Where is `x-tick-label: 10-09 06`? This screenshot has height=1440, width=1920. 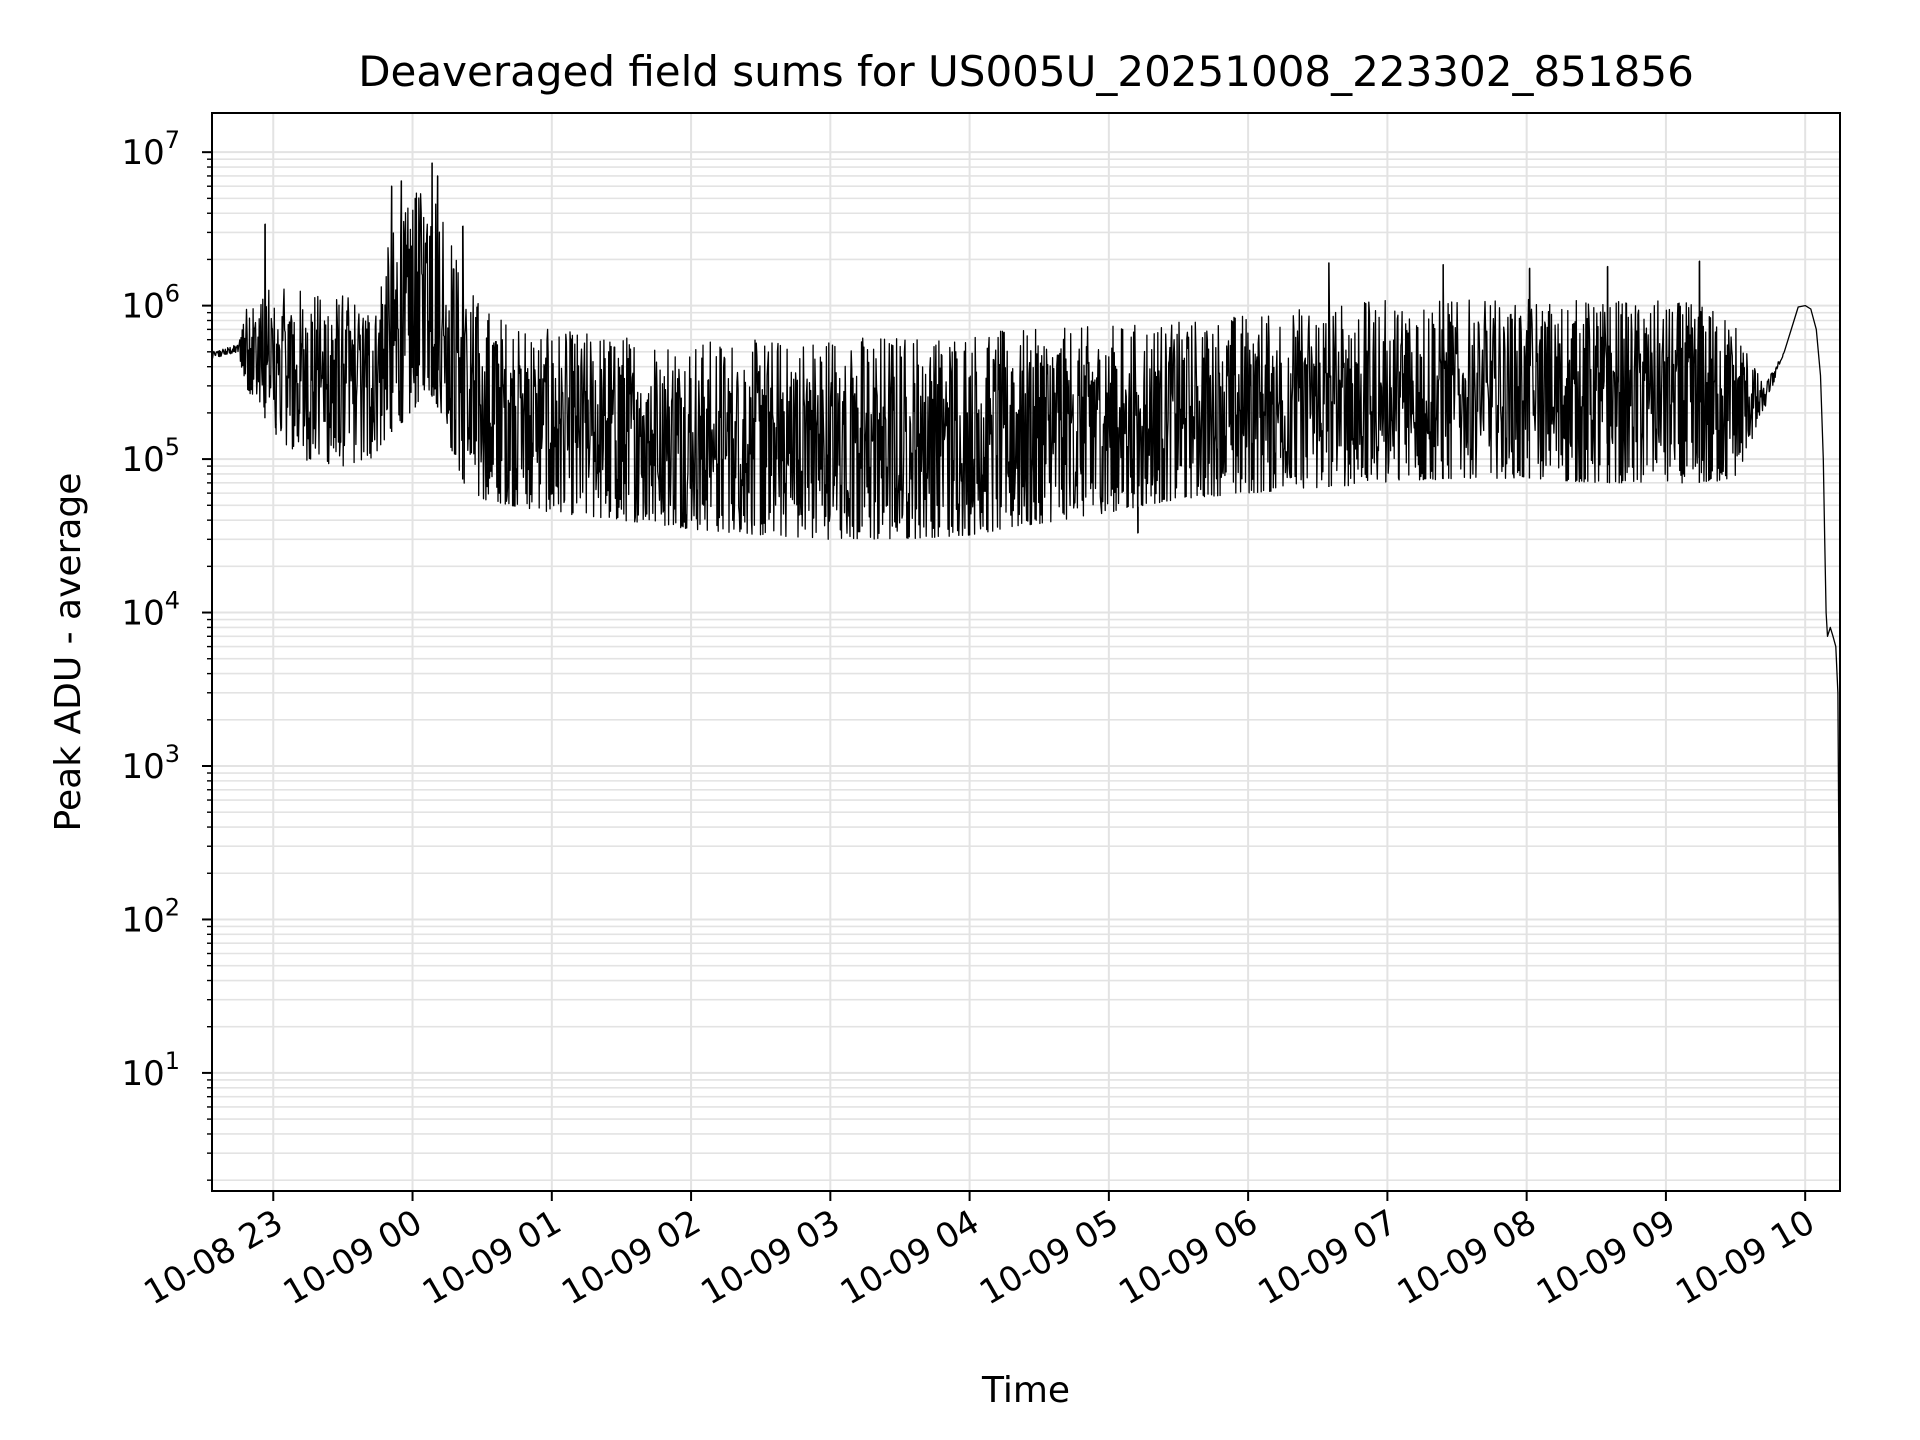
x-tick-label: 10-09 06 is located at coordinates (1188, 1257).